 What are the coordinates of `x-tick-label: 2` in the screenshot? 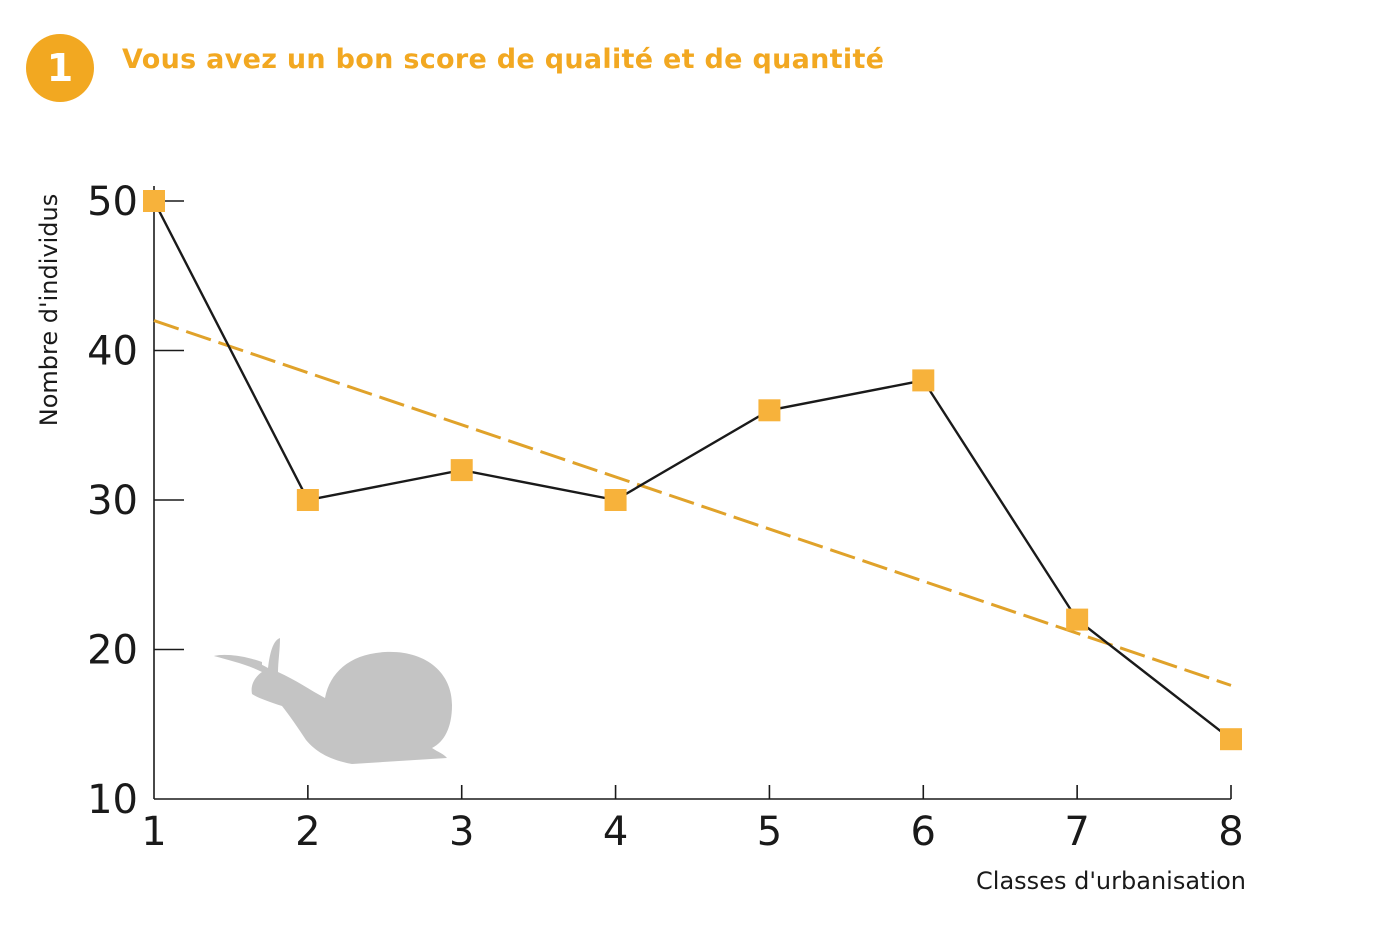 It's located at (307, 832).